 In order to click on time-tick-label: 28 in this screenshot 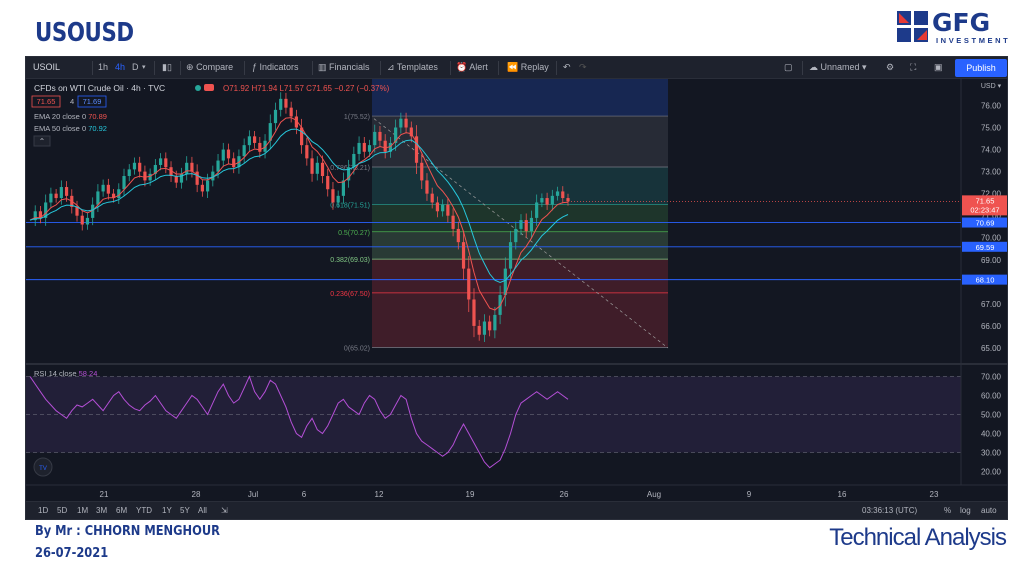, I will do `click(196, 494)`.